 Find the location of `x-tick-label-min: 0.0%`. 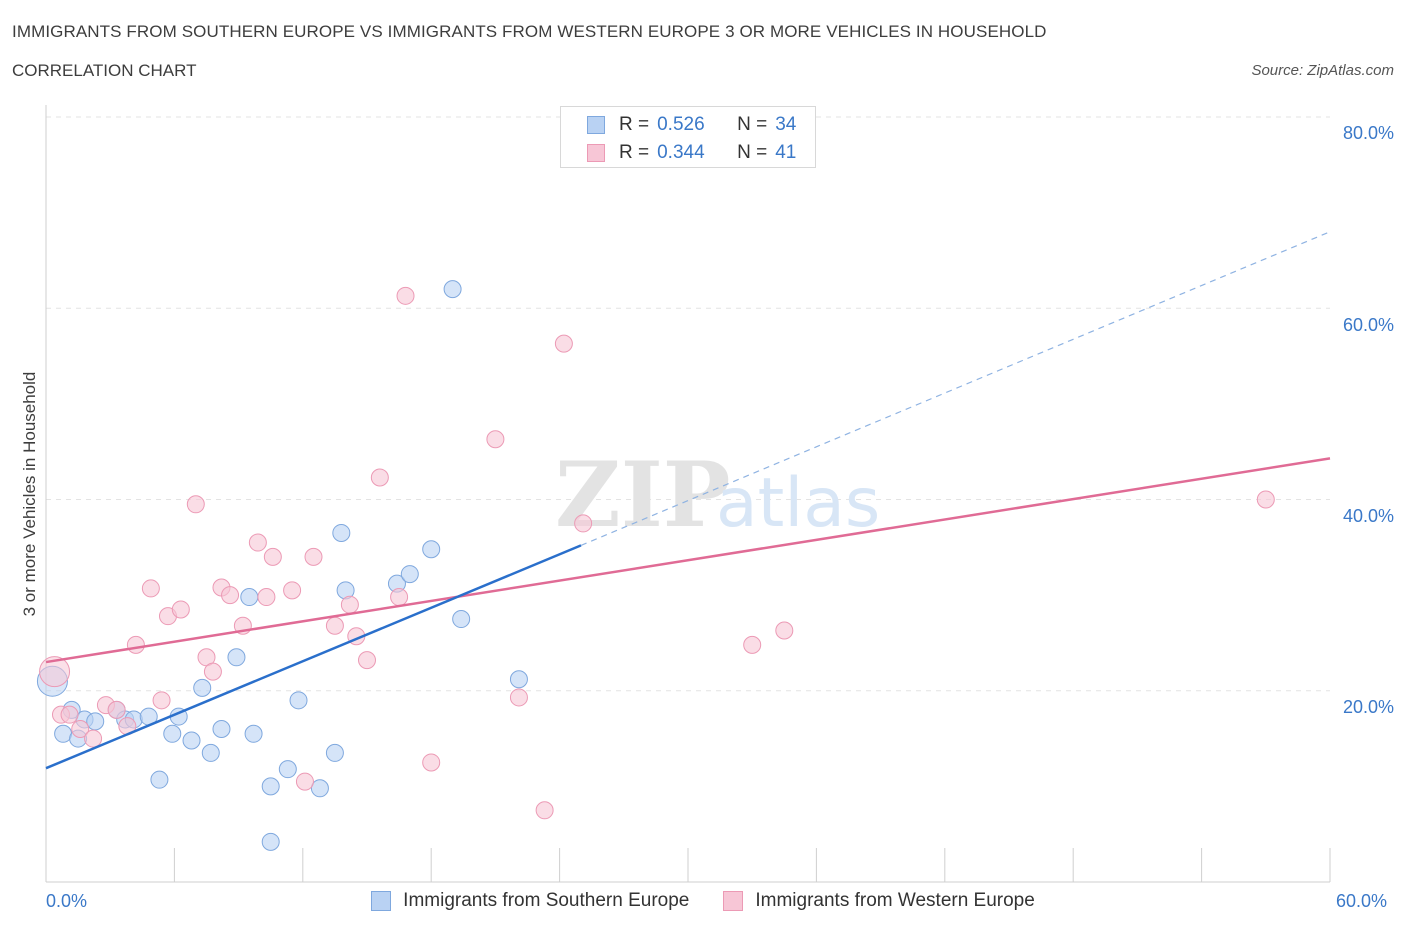

x-tick-label-min: 0.0% is located at coordinates (67, 901).